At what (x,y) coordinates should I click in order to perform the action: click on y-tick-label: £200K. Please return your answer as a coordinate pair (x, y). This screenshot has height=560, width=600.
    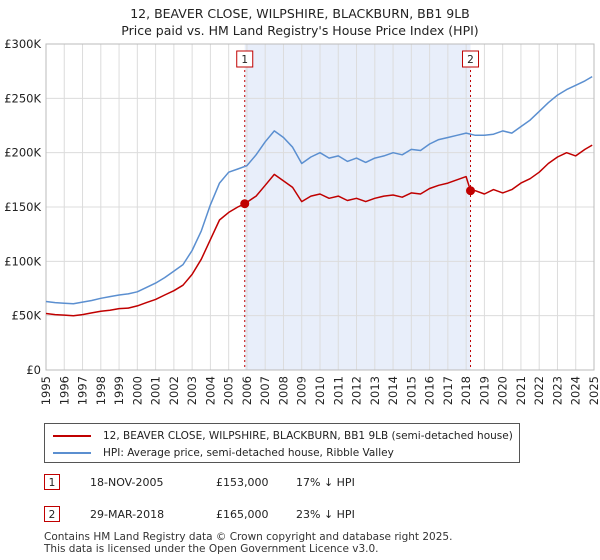
    Looking at the image, I should click on (22, 153).